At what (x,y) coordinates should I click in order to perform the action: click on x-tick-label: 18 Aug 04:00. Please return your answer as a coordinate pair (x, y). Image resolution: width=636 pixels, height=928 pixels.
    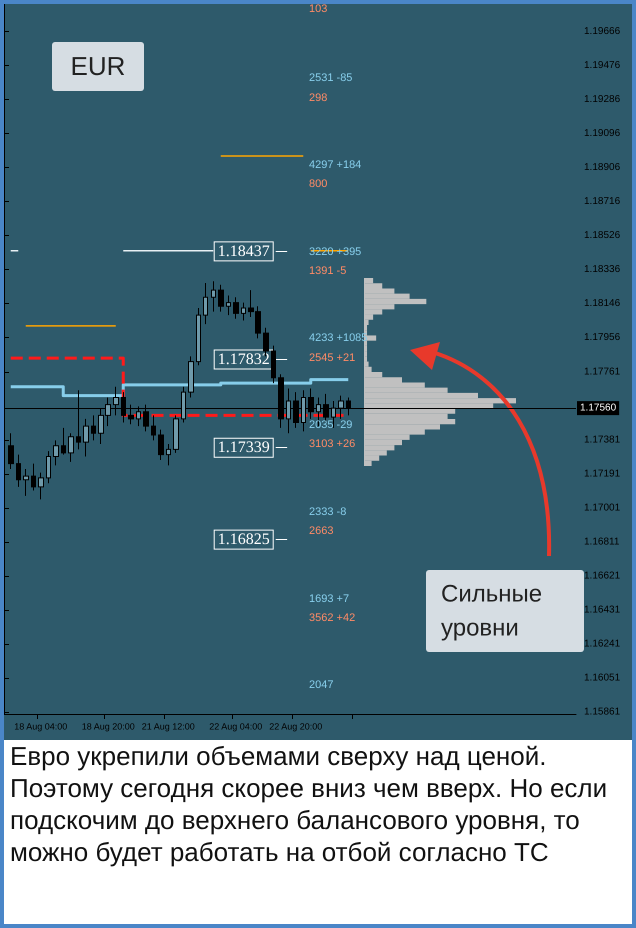
    Looking at the image, I should click on (41, 727).